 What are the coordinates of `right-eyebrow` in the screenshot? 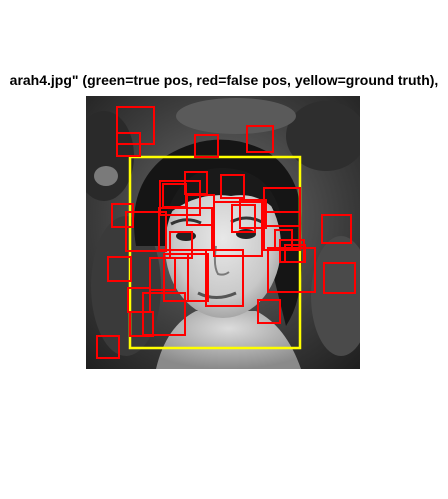 It's located at (246, 220).